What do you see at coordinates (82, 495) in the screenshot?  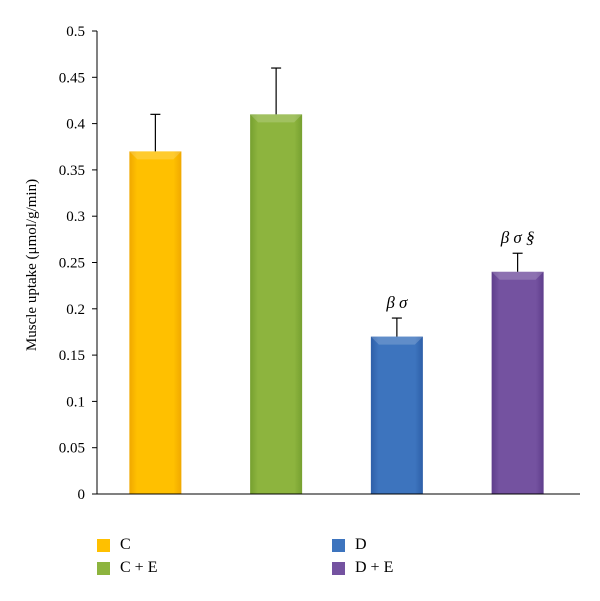 I see `y-tick-label: 0` at bounding box center [82, 495].